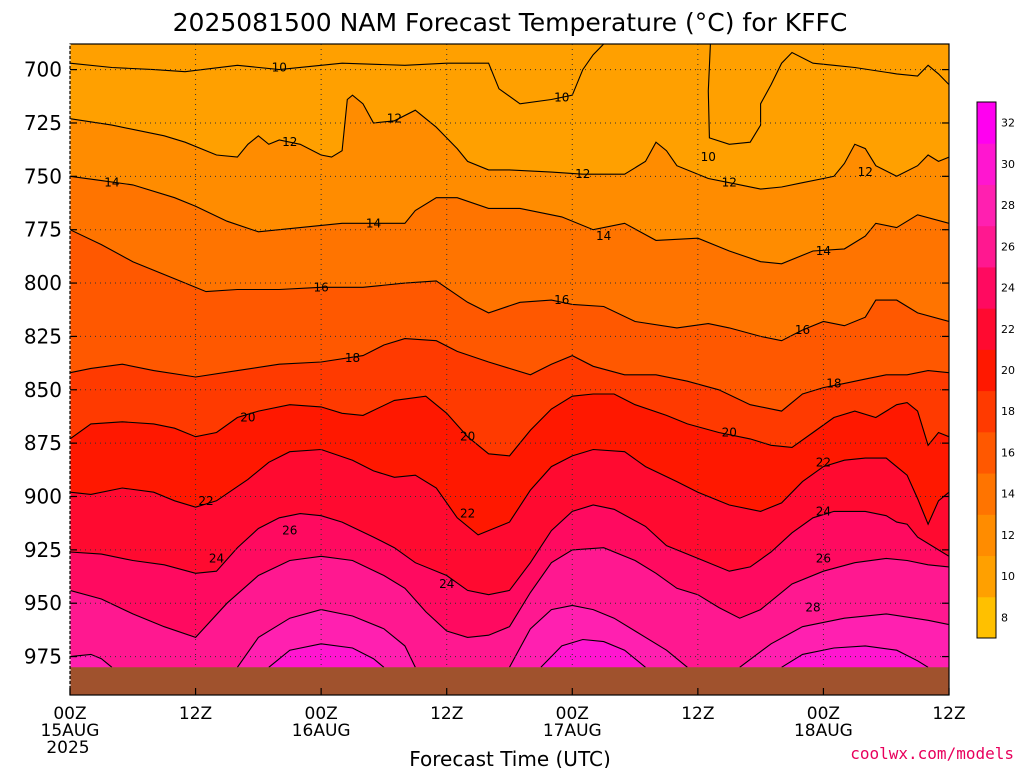 The width and height of the screenshot is (1024, 768). I want to click on x-tick-date-2: 16AUG, so click(321, 731).